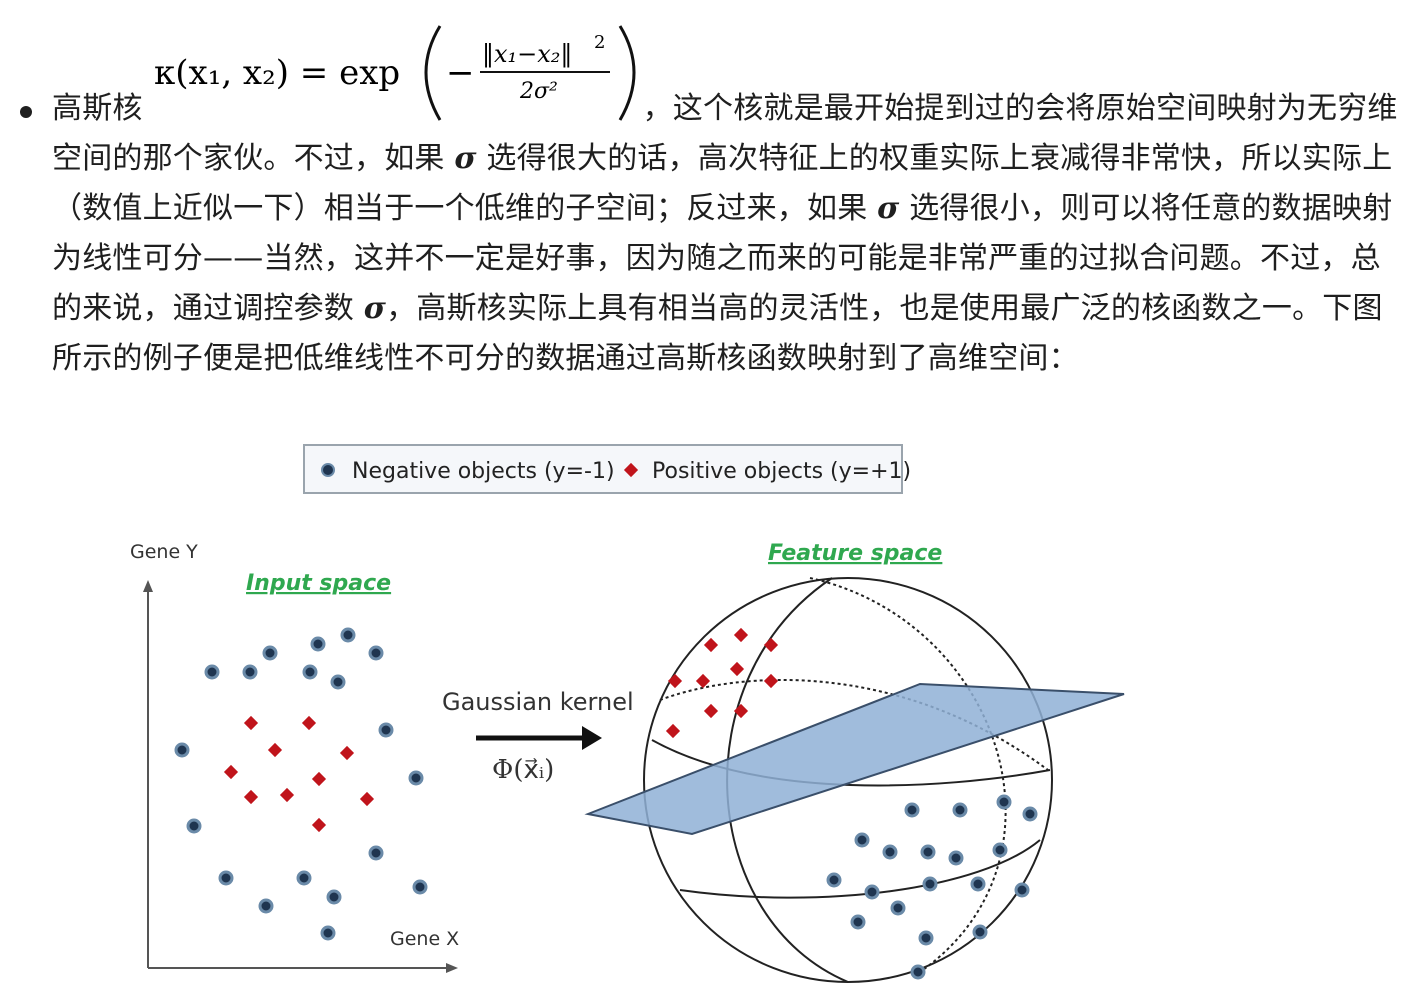 The height and width of the screenshot is (1006, 1420). I want to click on sphere-latitude-low, so click(860, 869).